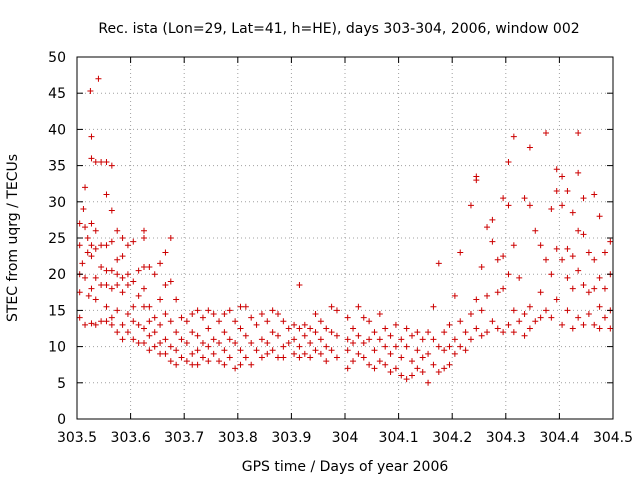 This screenshot has width=640, height=480. Describe the element at coordinates (57, 239) in the screenshot. I see `y-tick-label: 25` at that location.